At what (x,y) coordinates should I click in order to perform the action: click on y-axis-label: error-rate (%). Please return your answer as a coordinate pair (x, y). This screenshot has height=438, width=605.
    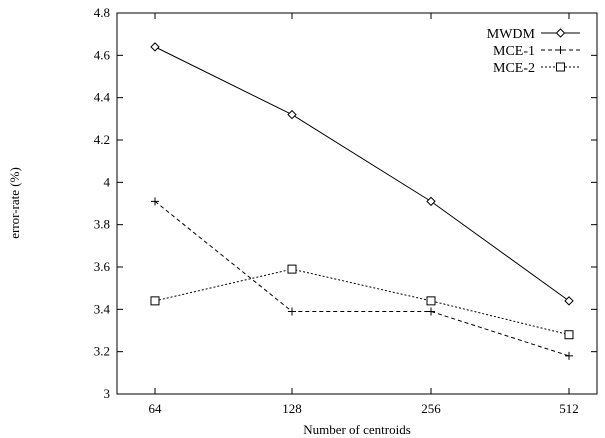
    Looking at the image, I should click on (14, 203).